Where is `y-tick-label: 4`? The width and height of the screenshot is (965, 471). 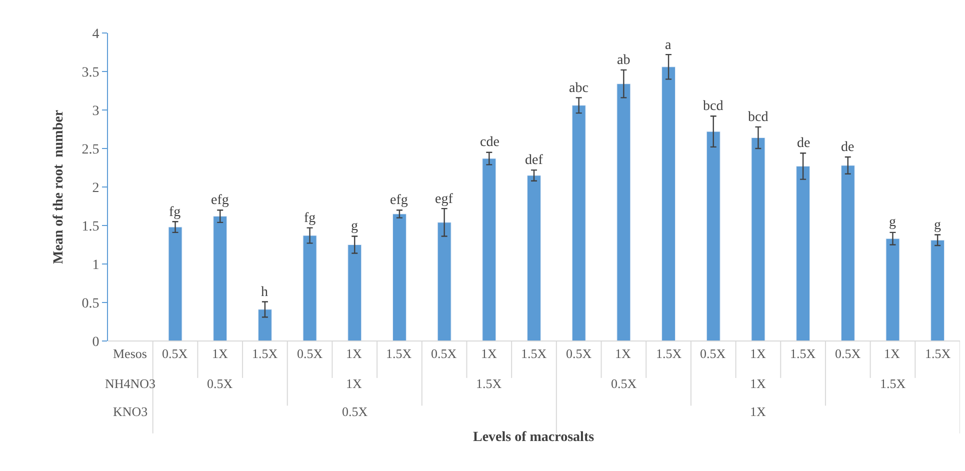
y-tick-label: 4 is located at coordinates (96, 34).